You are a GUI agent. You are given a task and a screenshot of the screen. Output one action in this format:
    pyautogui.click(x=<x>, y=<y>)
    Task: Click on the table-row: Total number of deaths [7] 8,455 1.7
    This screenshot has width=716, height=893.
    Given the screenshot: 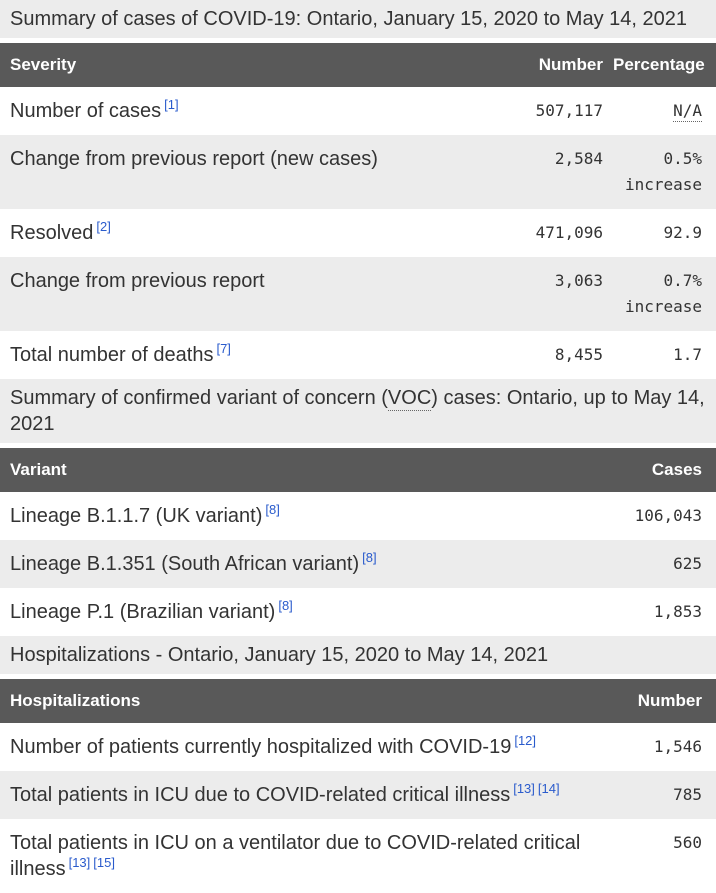 What is the action you would take?
    pyautogui.click(x=358, y=355)
    